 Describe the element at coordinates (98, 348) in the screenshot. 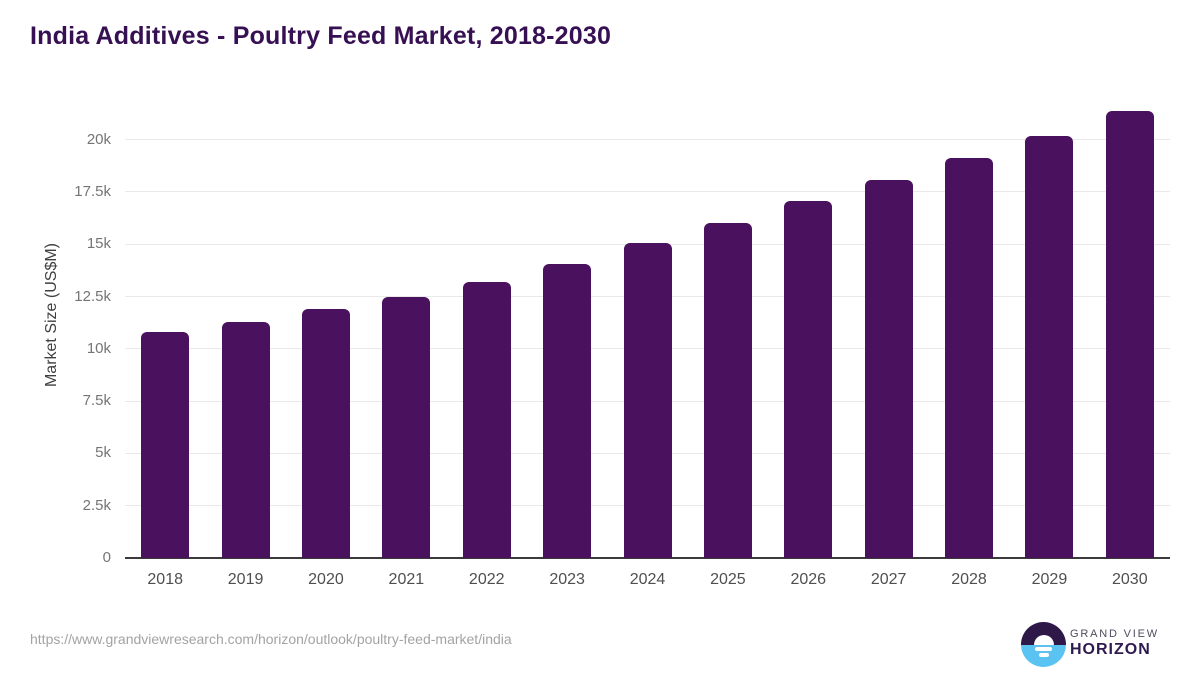

I see `y-tick-label: 10k` at that location.